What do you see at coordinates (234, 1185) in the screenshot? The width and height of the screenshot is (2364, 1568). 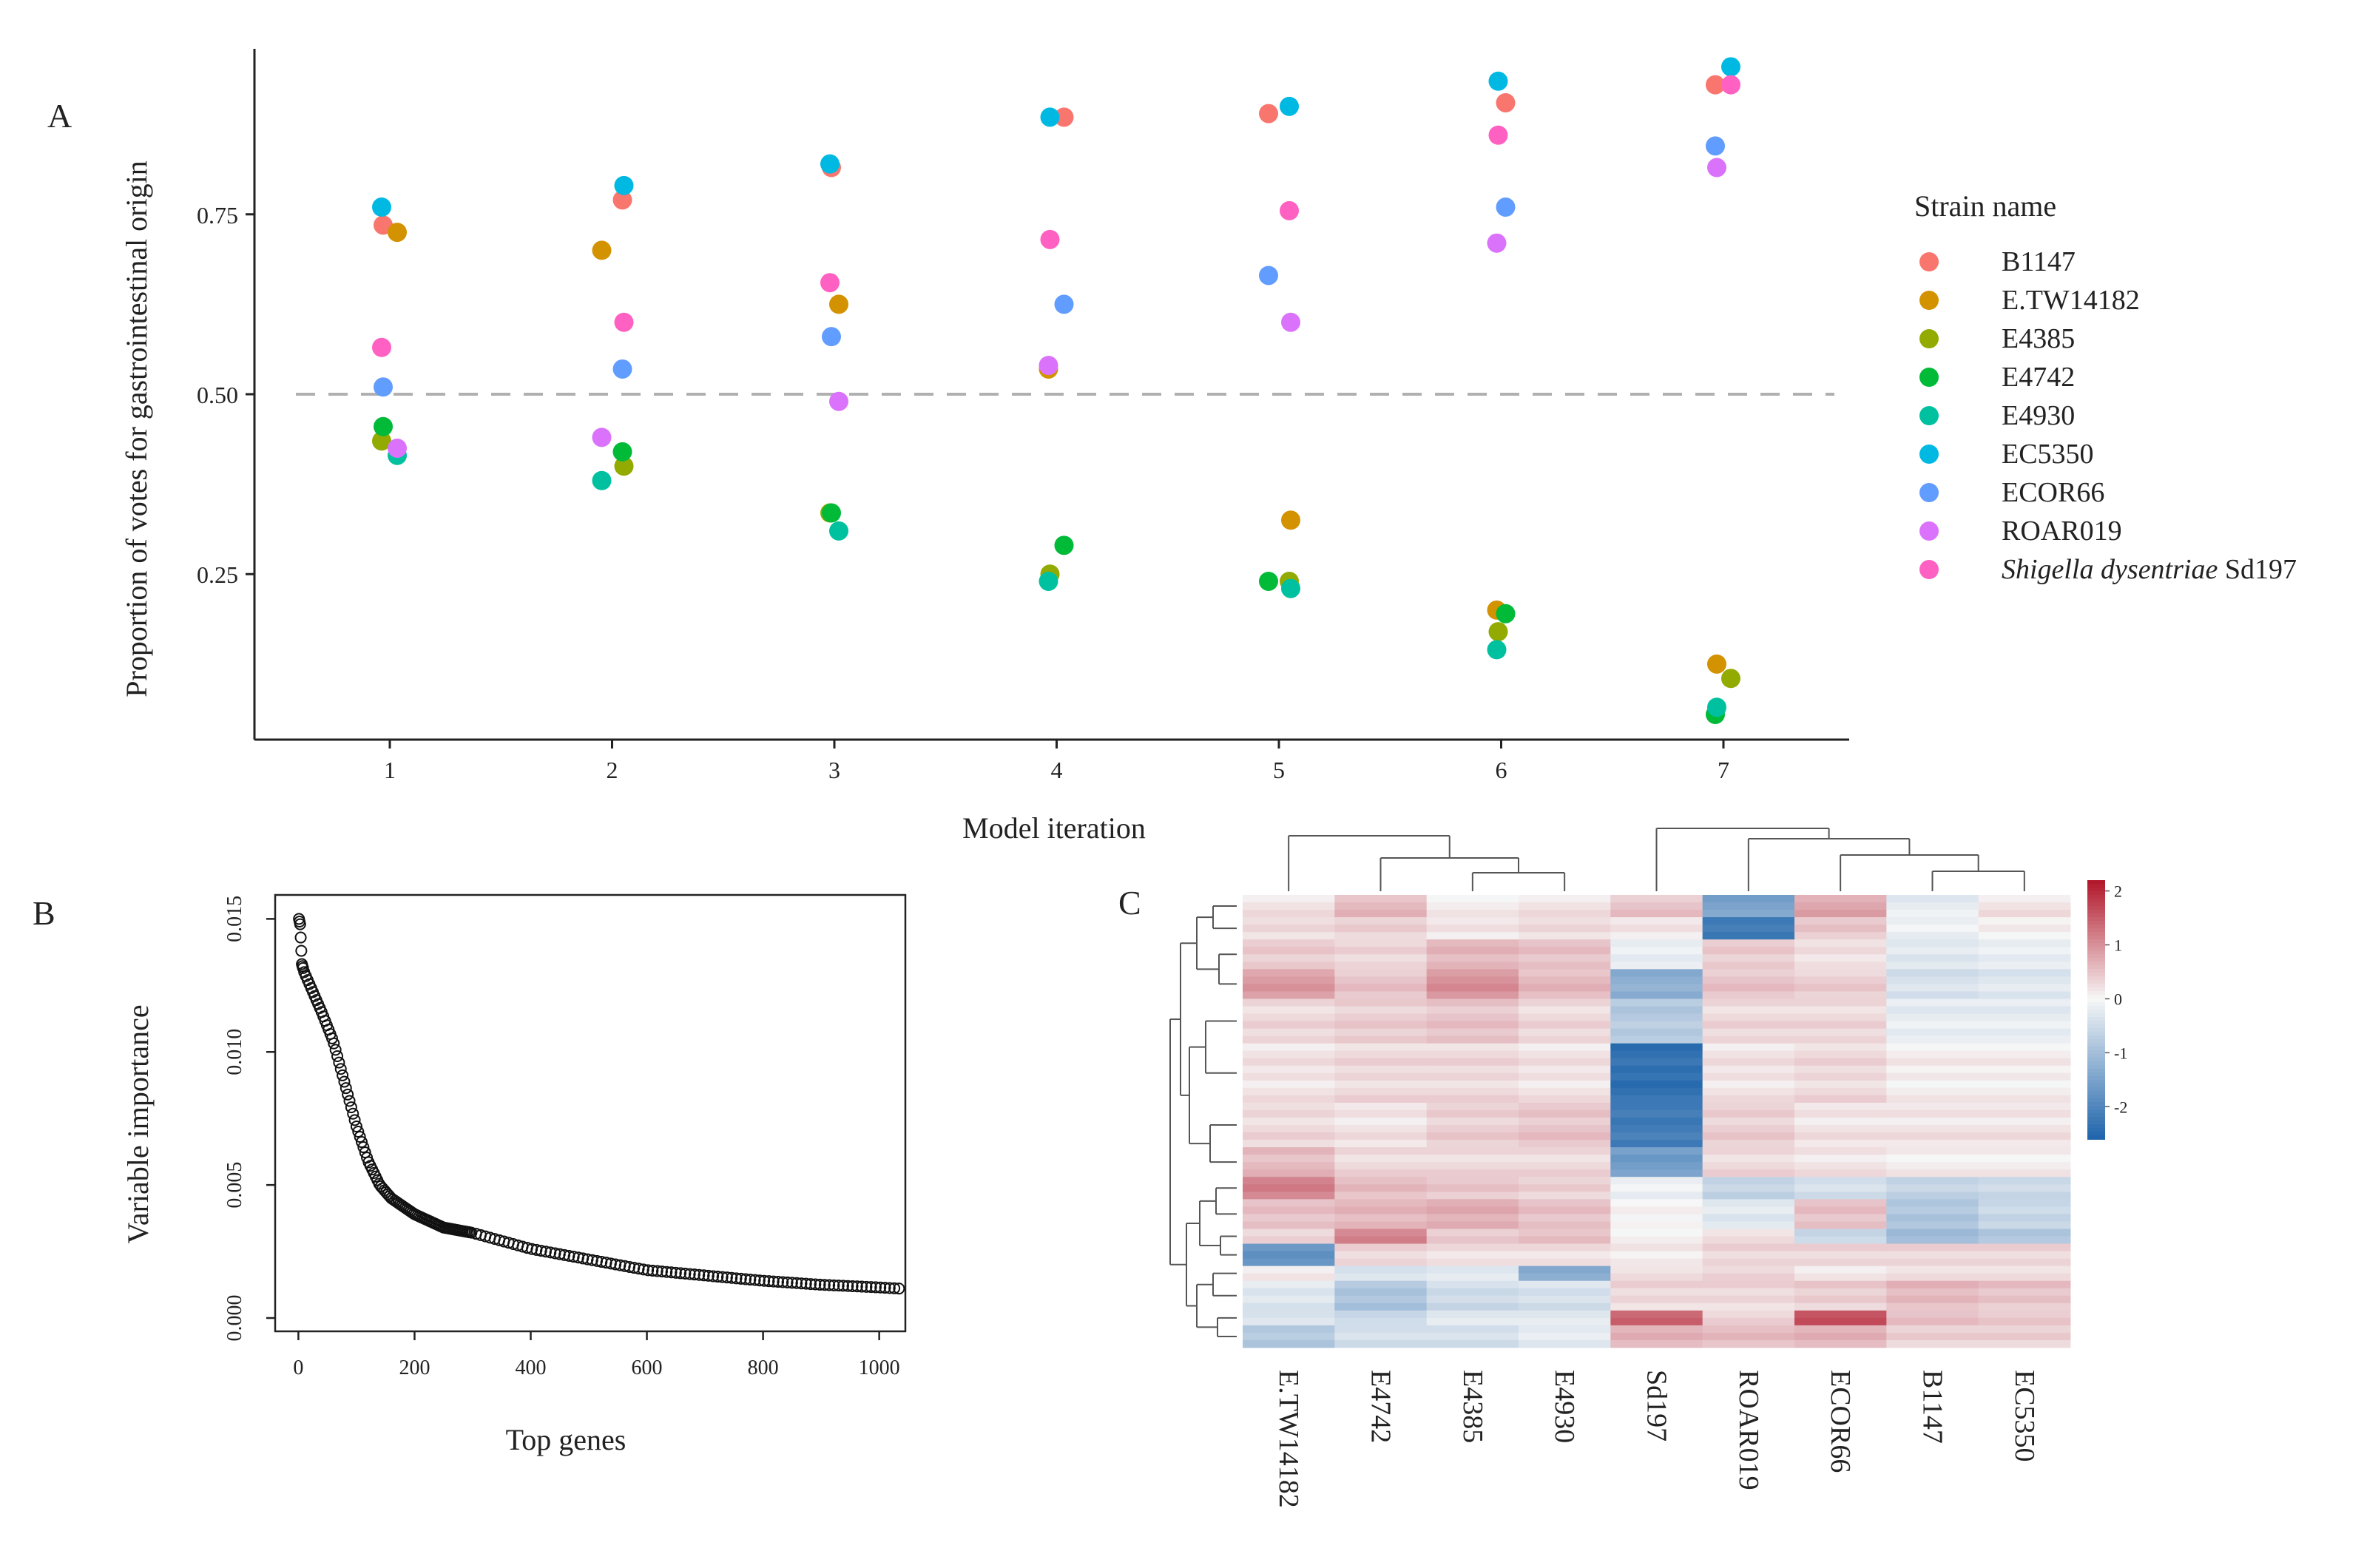 I see `y-tick-label: 0.005` at bounding box center [234, 1185].